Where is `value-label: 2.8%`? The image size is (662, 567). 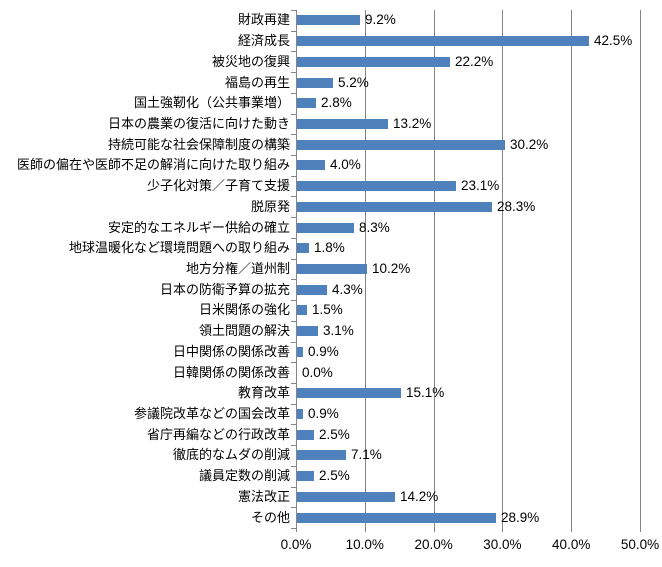
value-label: 2.8% is located at coordinates (336, 102).